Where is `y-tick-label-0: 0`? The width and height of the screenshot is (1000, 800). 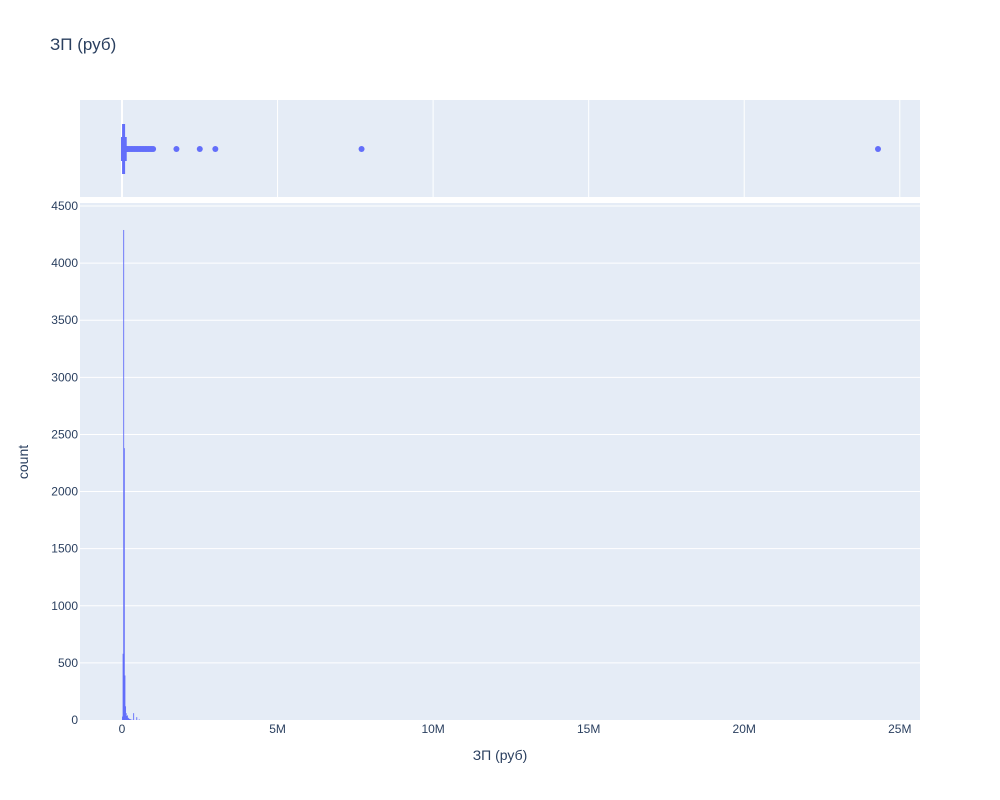 y-tick-label-0: 0 is located at coordinates (74, 720).